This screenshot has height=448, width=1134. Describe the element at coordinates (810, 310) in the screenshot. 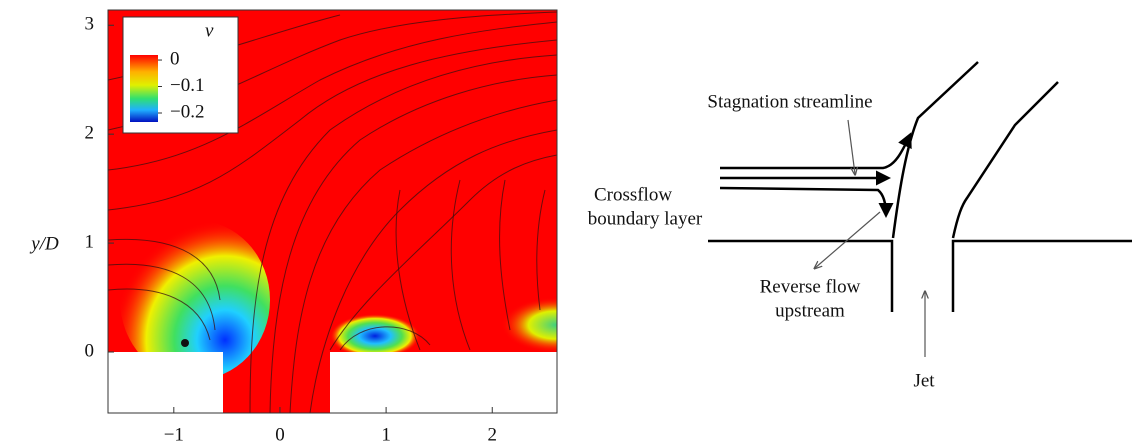

I see `diagram-label: upstream` at that location.